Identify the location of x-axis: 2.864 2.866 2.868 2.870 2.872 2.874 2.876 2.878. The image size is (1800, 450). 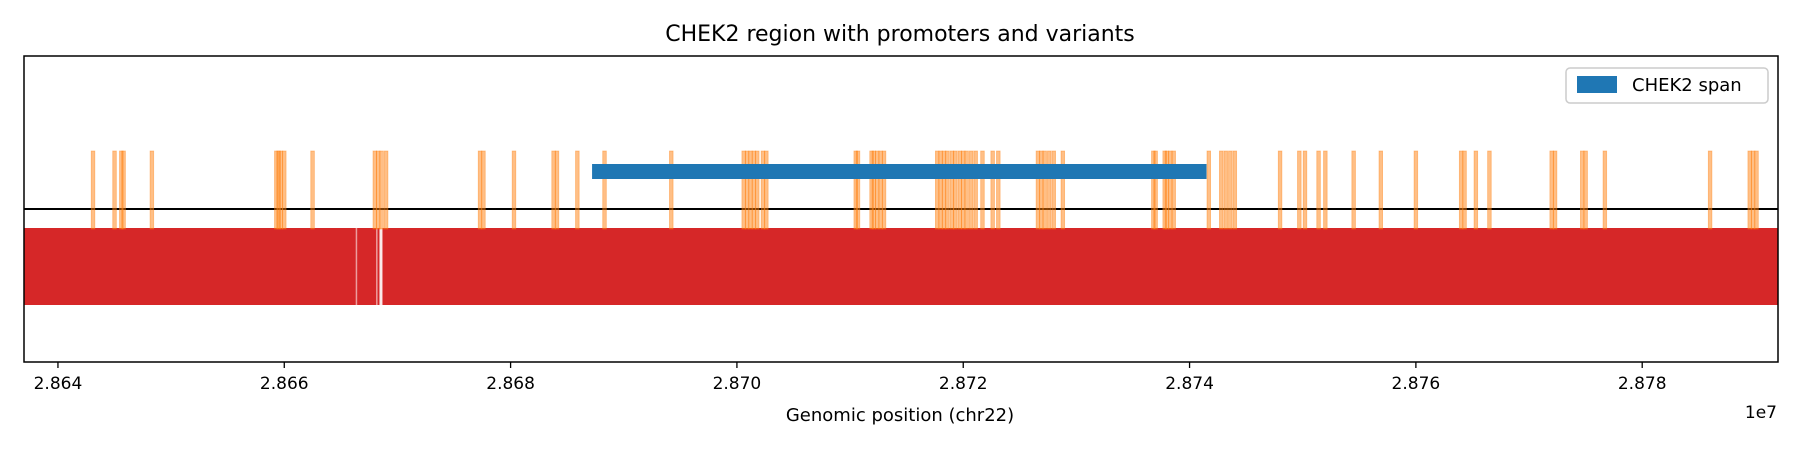
(850, 378).